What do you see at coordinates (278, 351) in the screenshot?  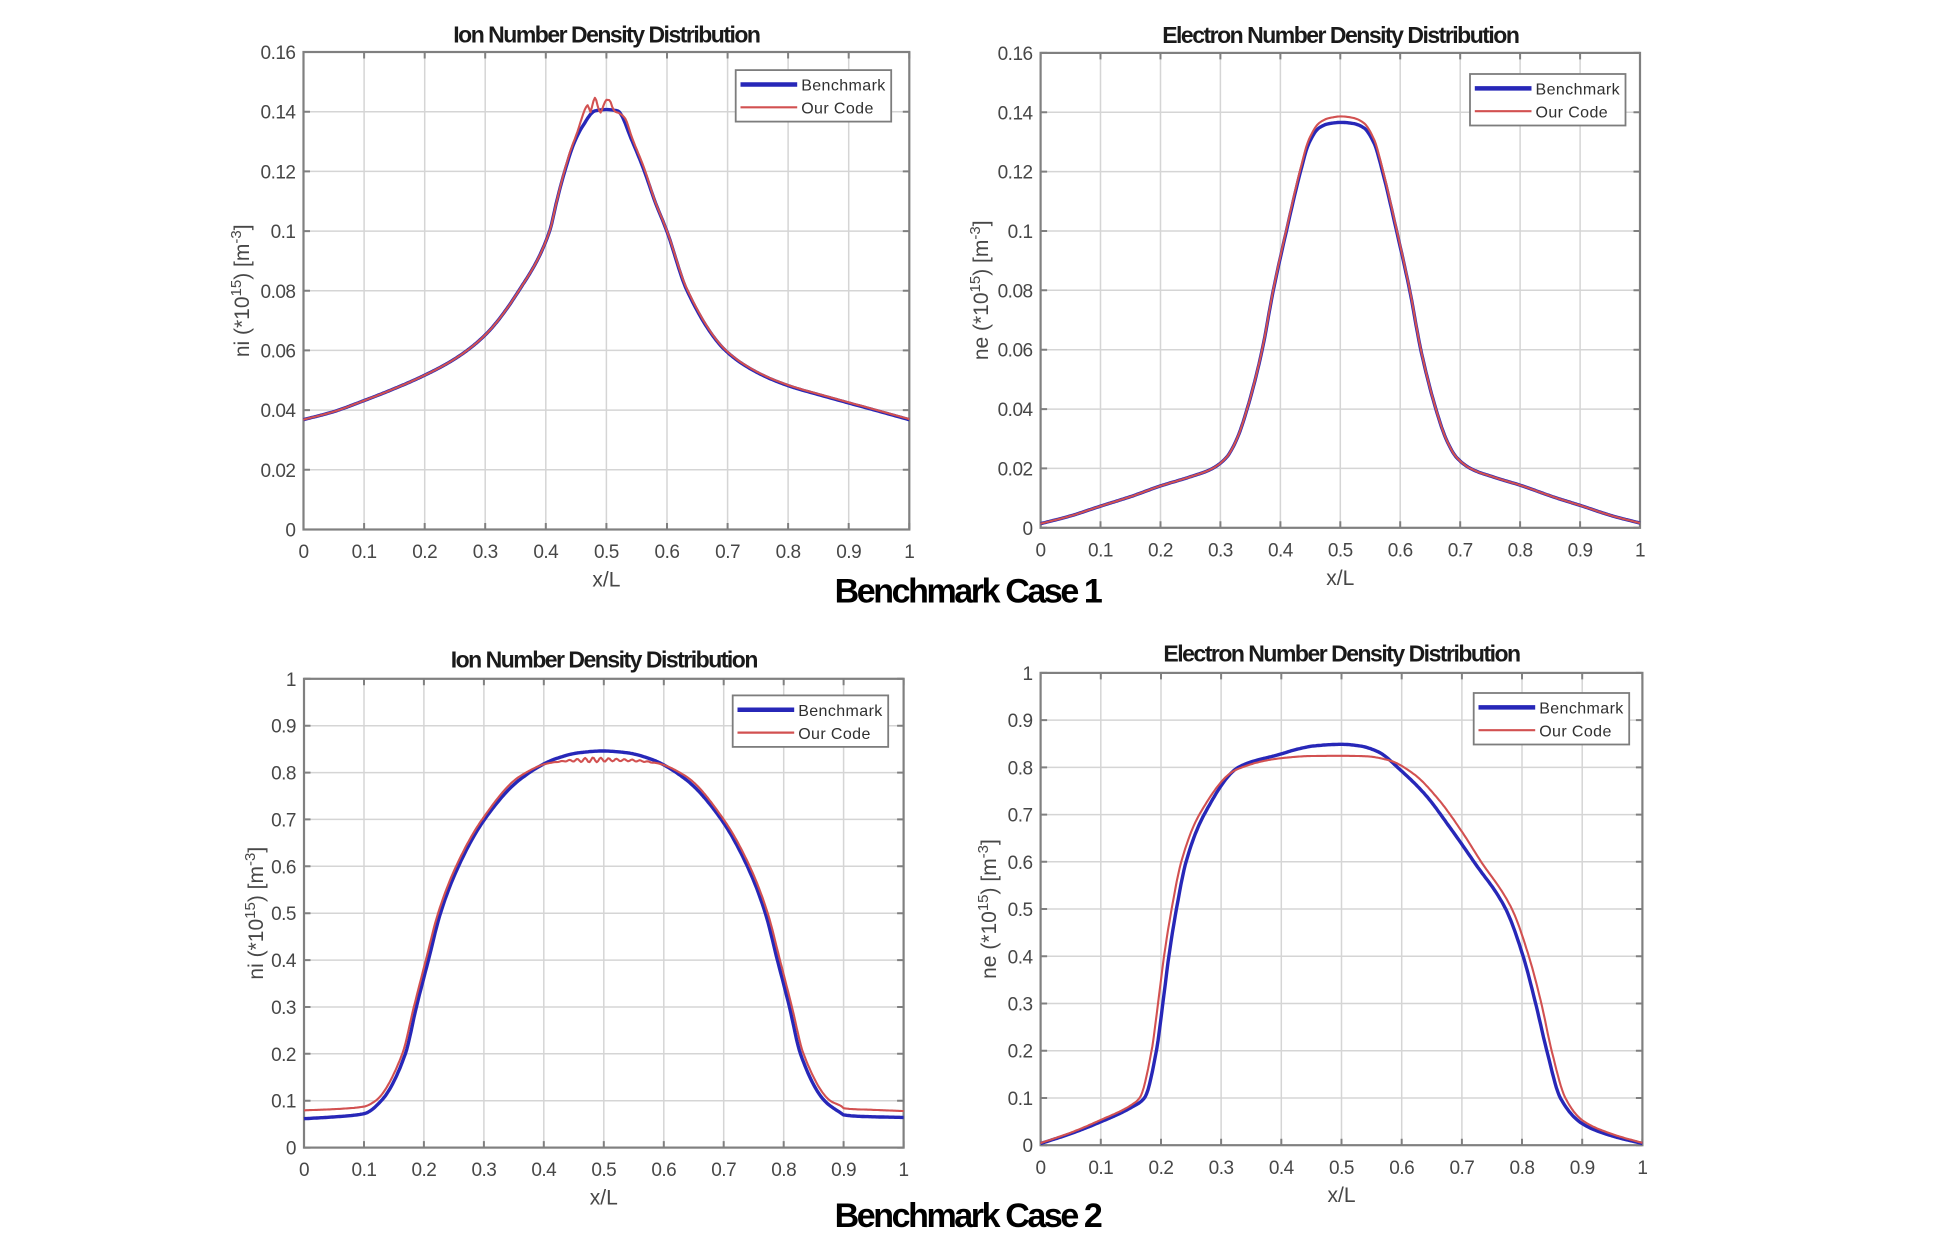 I see `svg-text: 0.06` at bounding box center [278, 351].